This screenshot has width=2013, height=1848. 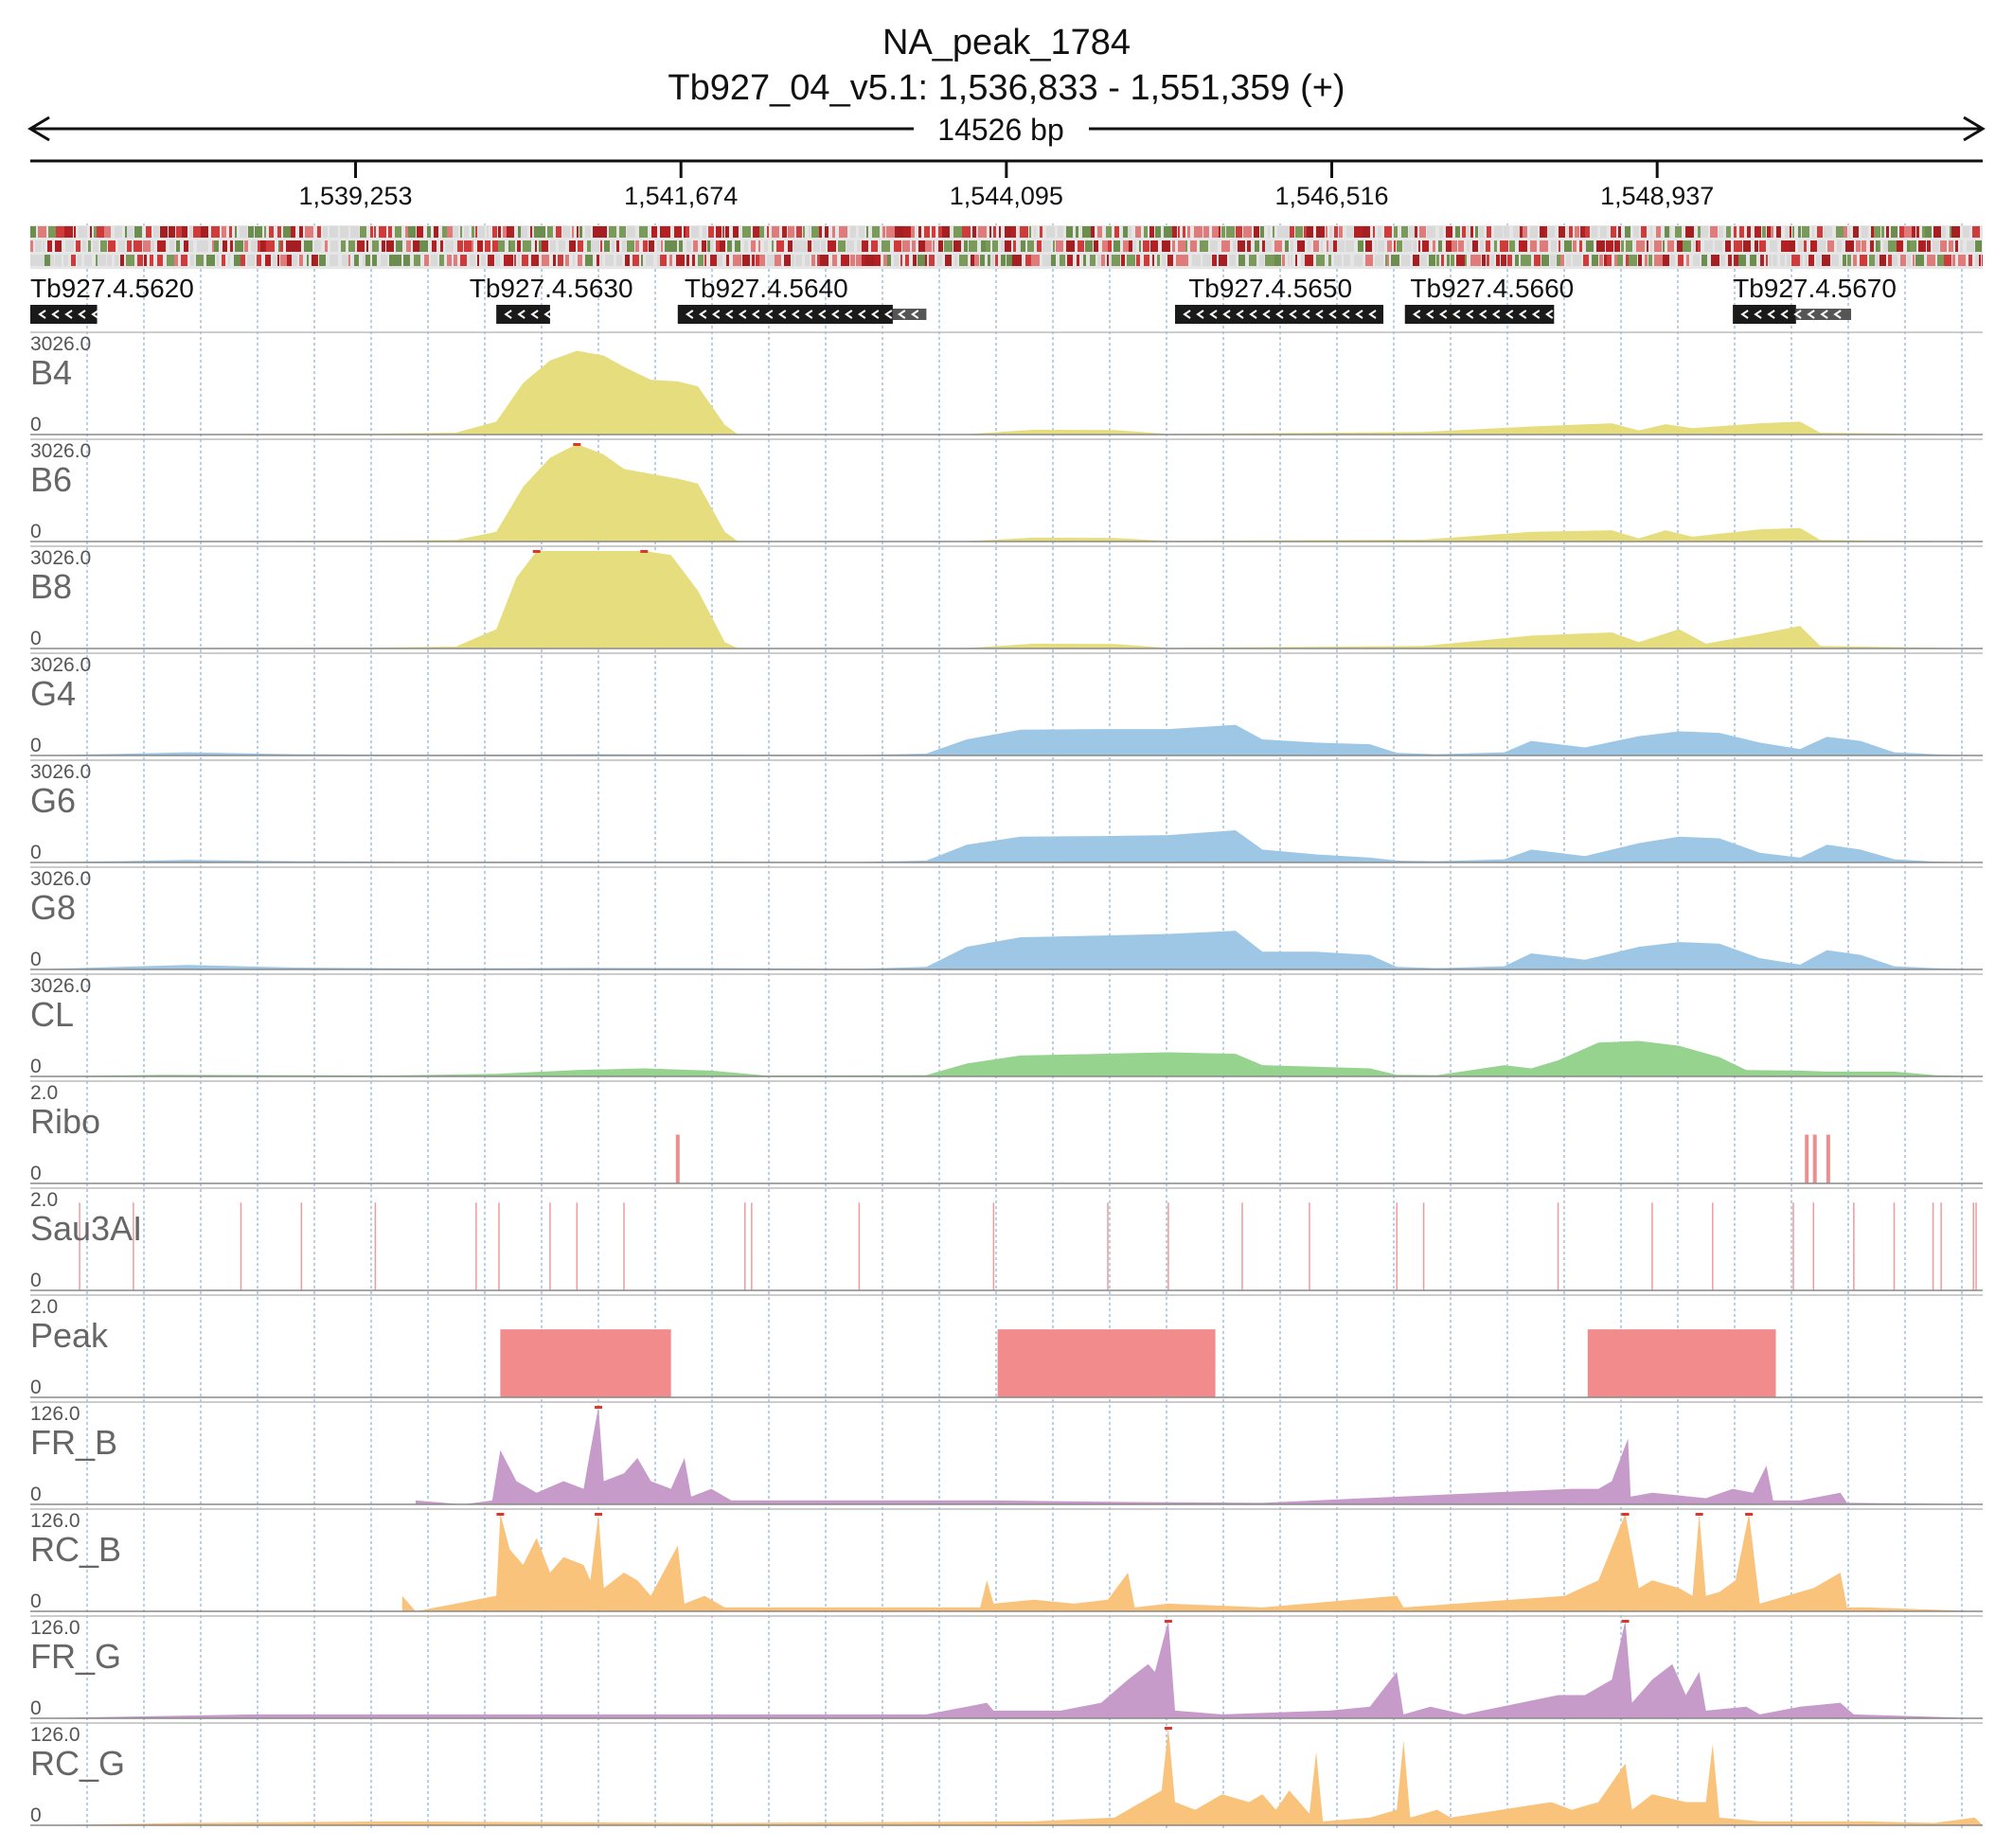 What do you see at coordinates (1006, 196) in the screenshot?
I see `x-tick-label: 1,544,095` at bounding box center [1006, 196].